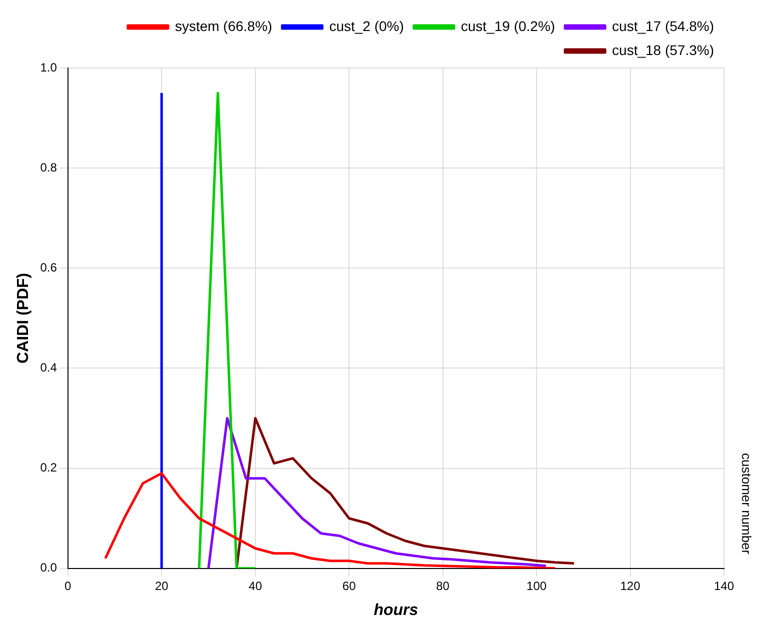 This screenshot has width=764, height=634. What do you see at coordinates (396, 610) in the screenshot?
I see `x-axis-title: hours` at bounding box center [396, 610].